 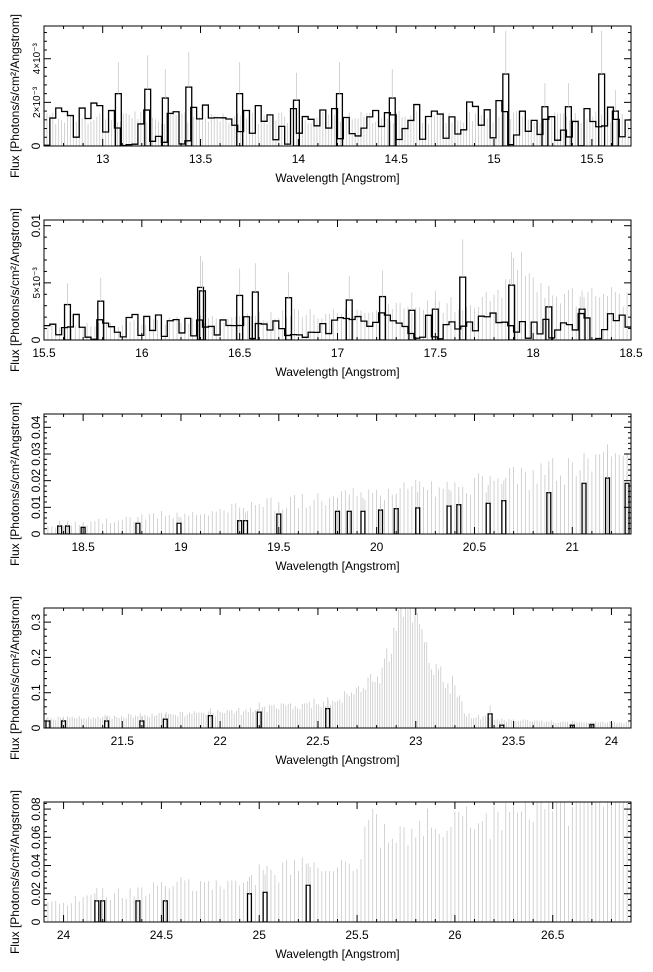 What do you see at coordinates (37, 283) in the screenshot?
I see `y-tick-label: 5×10⁻³` at bounding box center [37, 283].